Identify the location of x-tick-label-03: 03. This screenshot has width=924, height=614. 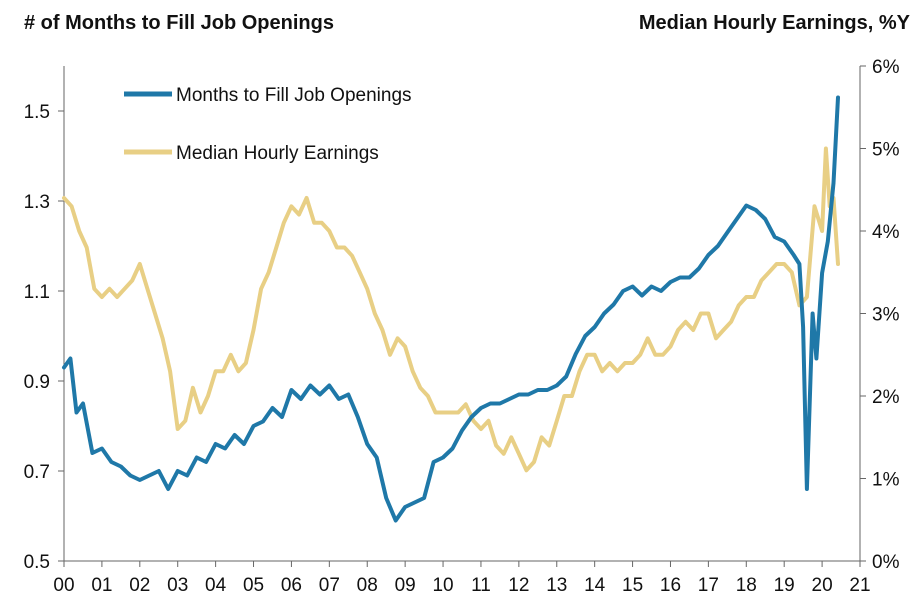
(177, 585).